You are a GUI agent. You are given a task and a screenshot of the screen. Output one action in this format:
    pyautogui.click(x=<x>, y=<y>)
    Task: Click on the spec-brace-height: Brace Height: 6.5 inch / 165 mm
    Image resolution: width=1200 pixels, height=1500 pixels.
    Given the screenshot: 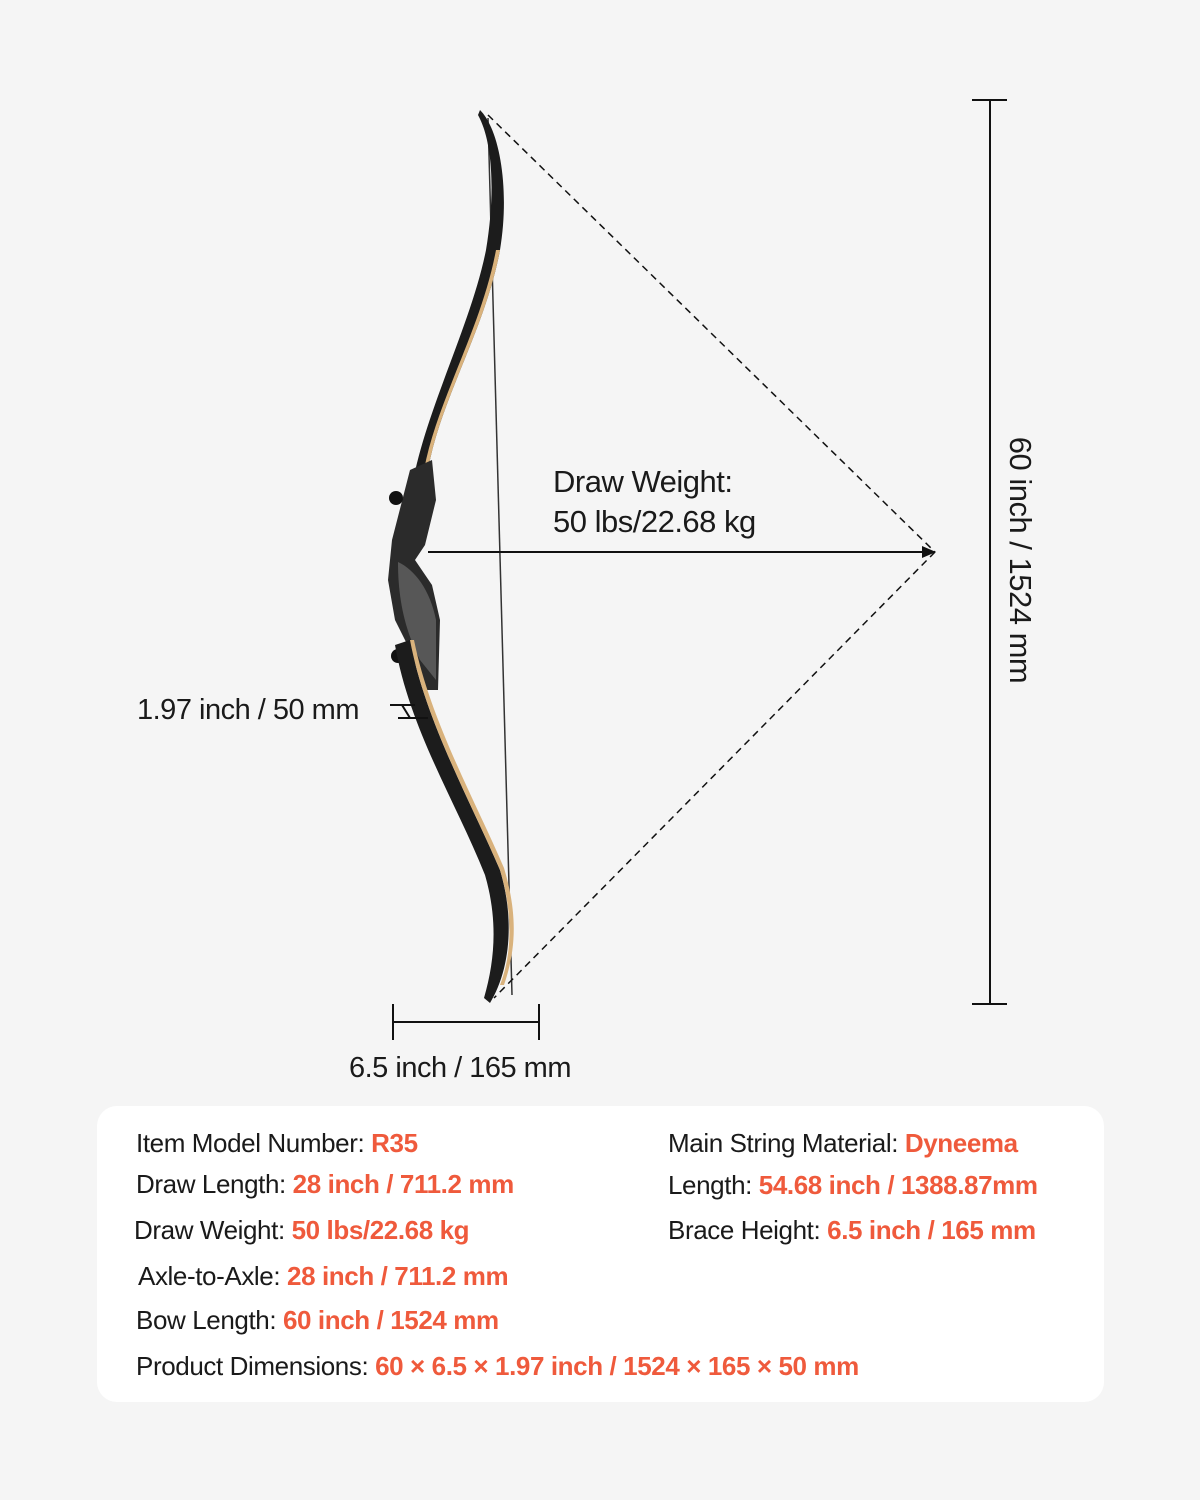 What is the action you would take?
    pyautogui.click(x=852, y=1230)
    